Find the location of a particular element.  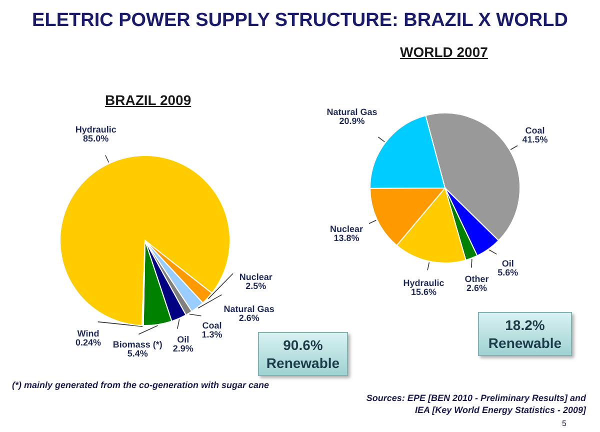

data-label: 20.9% is located at coordinates (352, 121).